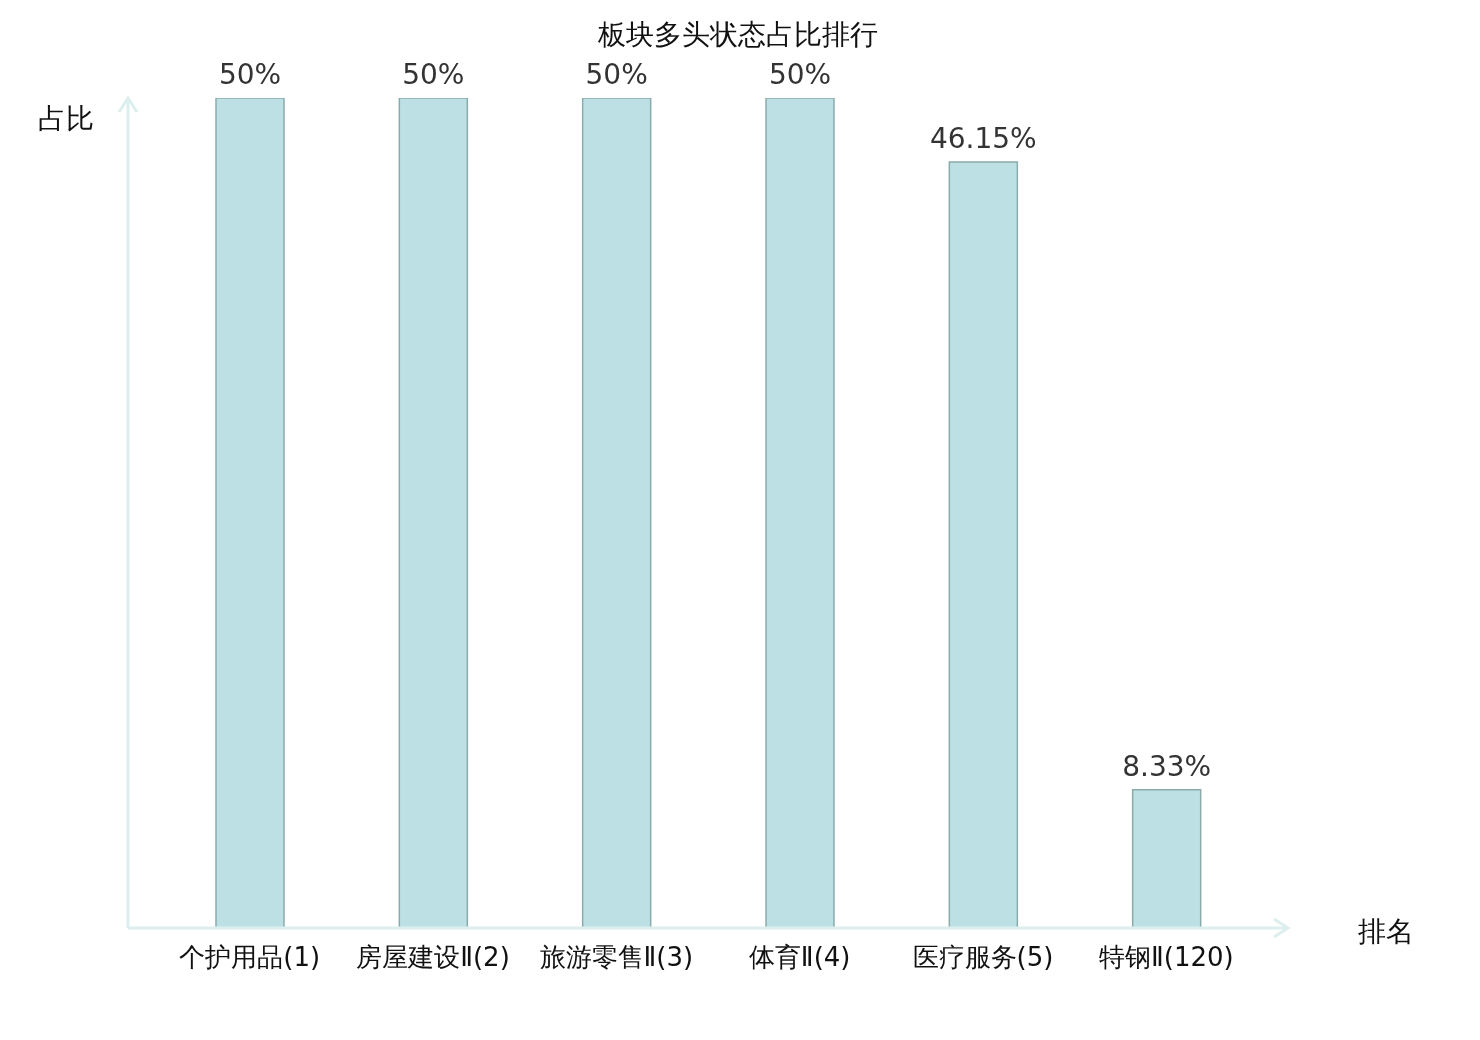 The height and width of the screenshot is (1040, 1480). I want to click on x-tick-label: 旅游零售Ⅱ(3), so click(616, 957).